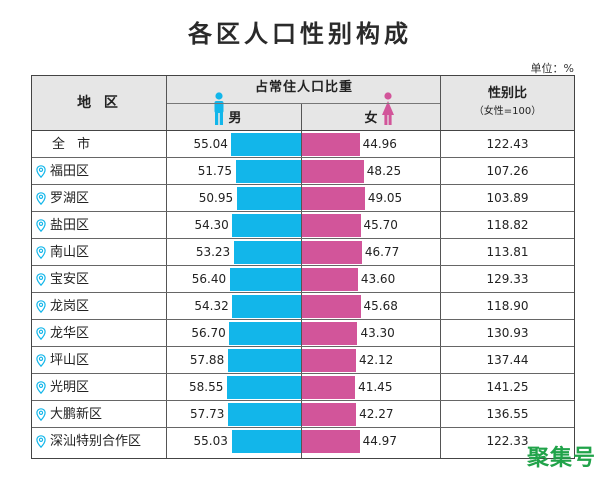 This screenshot has width=600, height=478. What do you see at coordinates (507, 198) in the screenshot?
I see `sex-ratio-value: 103.89` at bounding box center [507, 198].